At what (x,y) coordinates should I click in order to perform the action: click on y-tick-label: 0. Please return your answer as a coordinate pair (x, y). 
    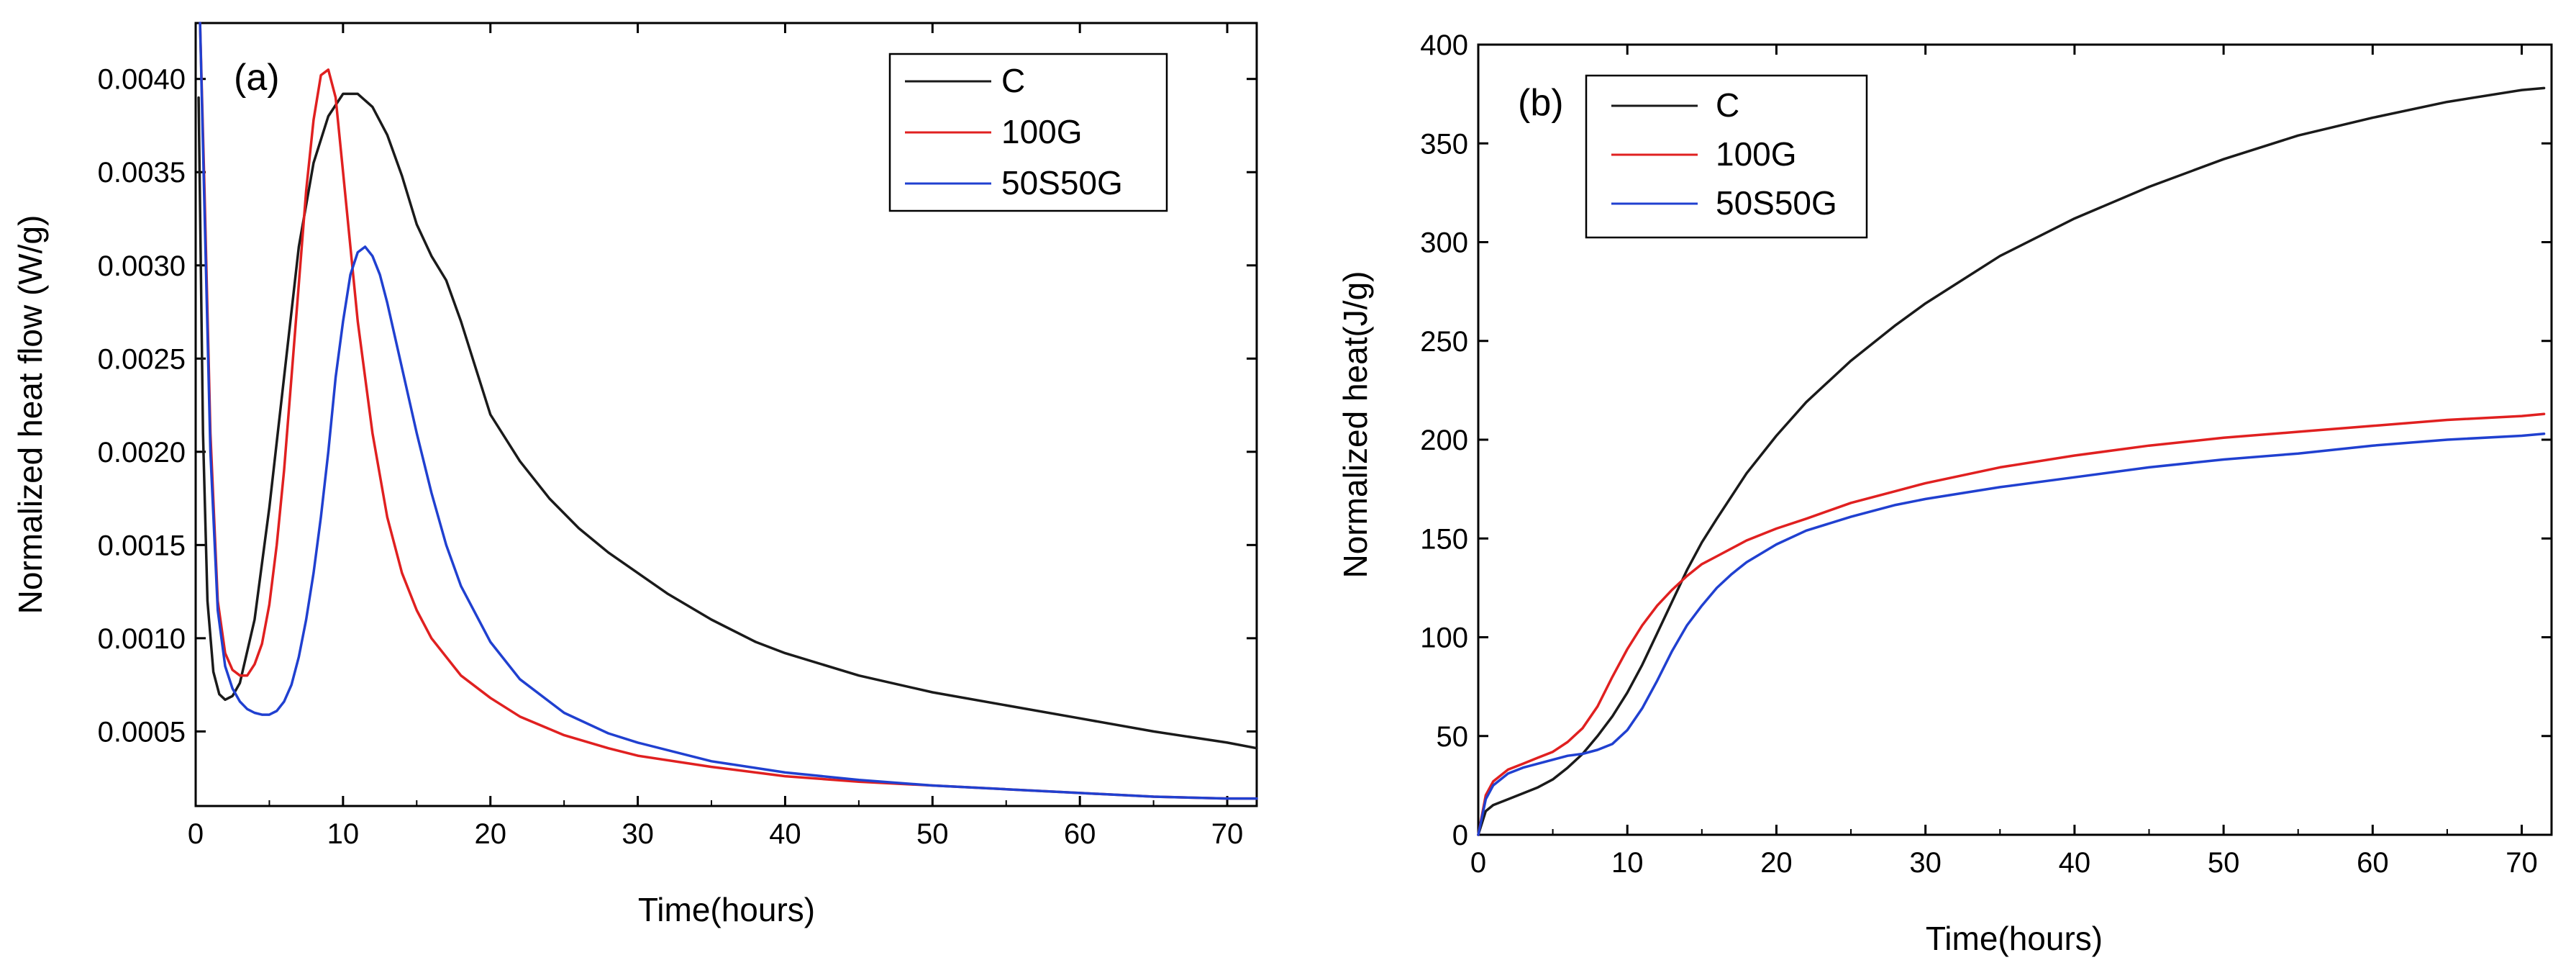
    Looking at the image, I should click on (1460, 835).